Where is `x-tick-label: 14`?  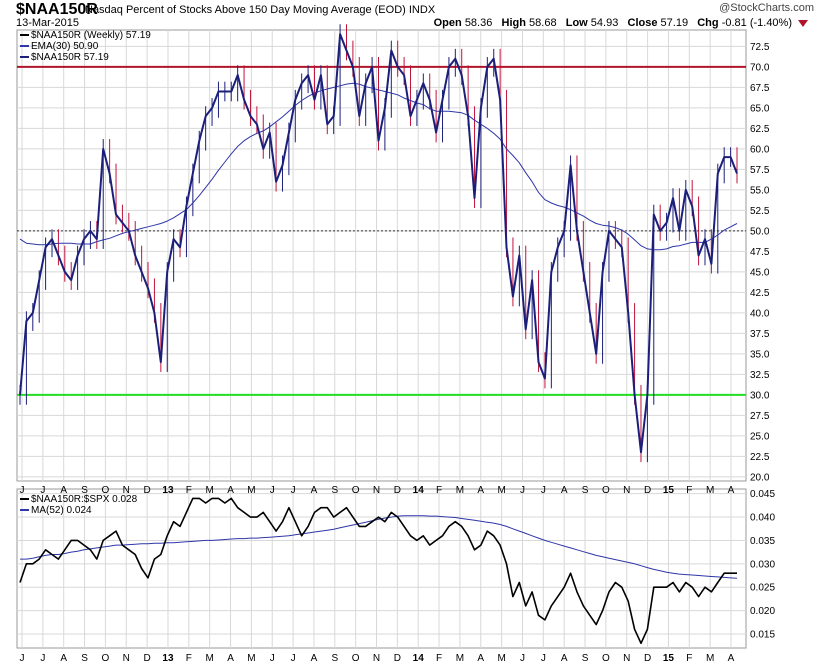
x-tick-label: 14 is located at coordinates (419, 490).